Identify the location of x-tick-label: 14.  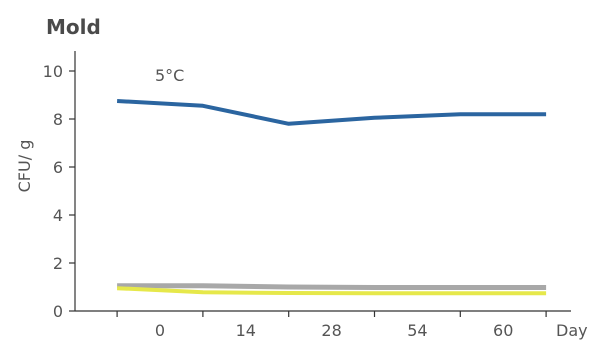
(246, 330).